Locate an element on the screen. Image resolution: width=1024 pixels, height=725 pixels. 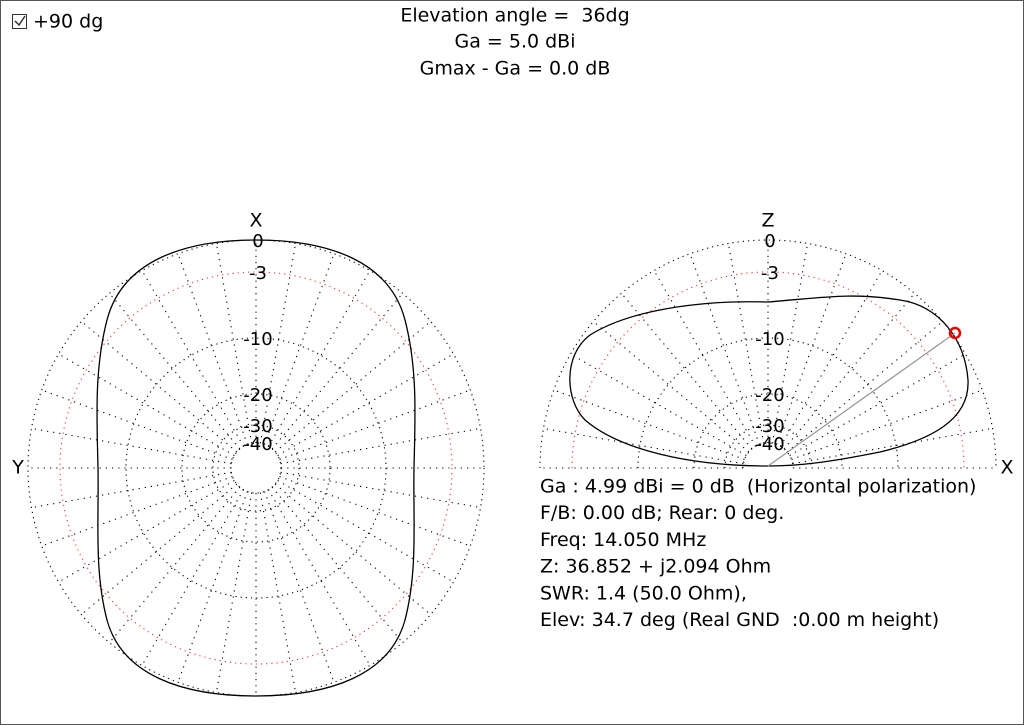
info-line: Freq: 14.050 MHz is located at coordinates (623, 540).